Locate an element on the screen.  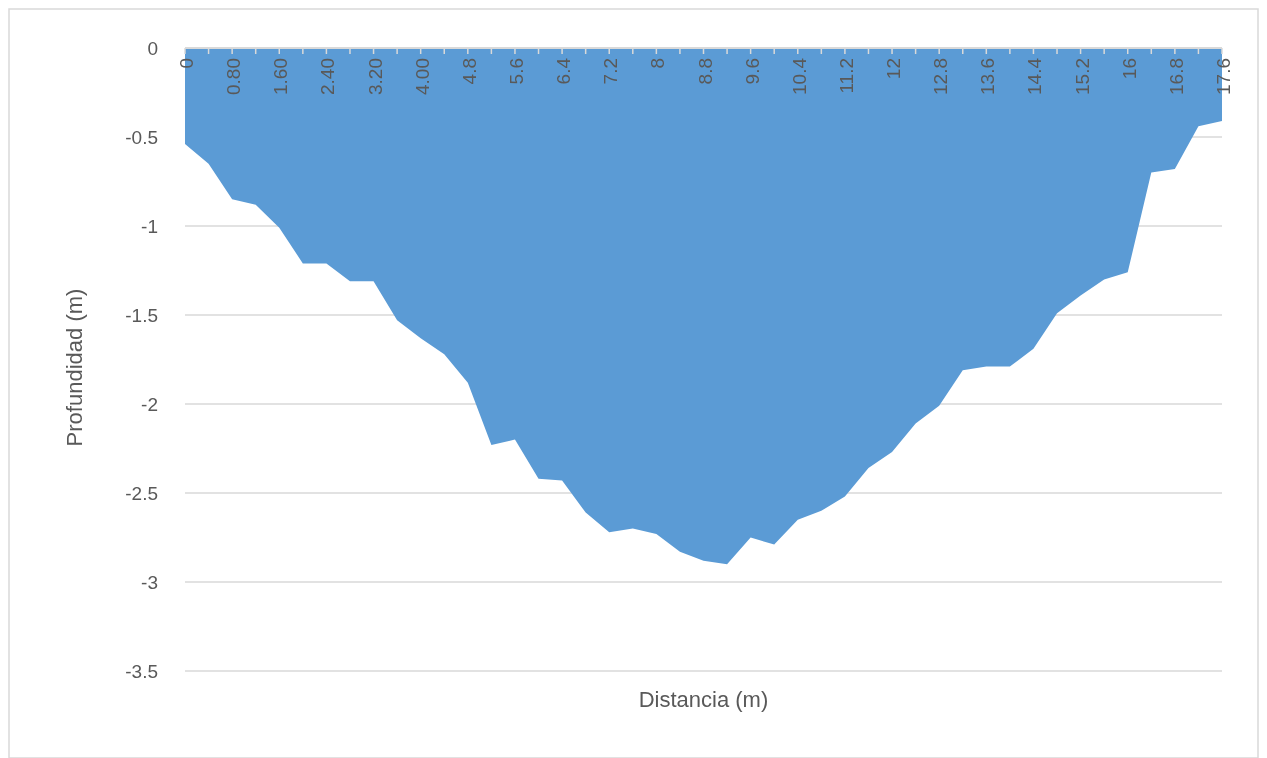
y-tick-label: -3.5 is located at coordinates (141, 671).